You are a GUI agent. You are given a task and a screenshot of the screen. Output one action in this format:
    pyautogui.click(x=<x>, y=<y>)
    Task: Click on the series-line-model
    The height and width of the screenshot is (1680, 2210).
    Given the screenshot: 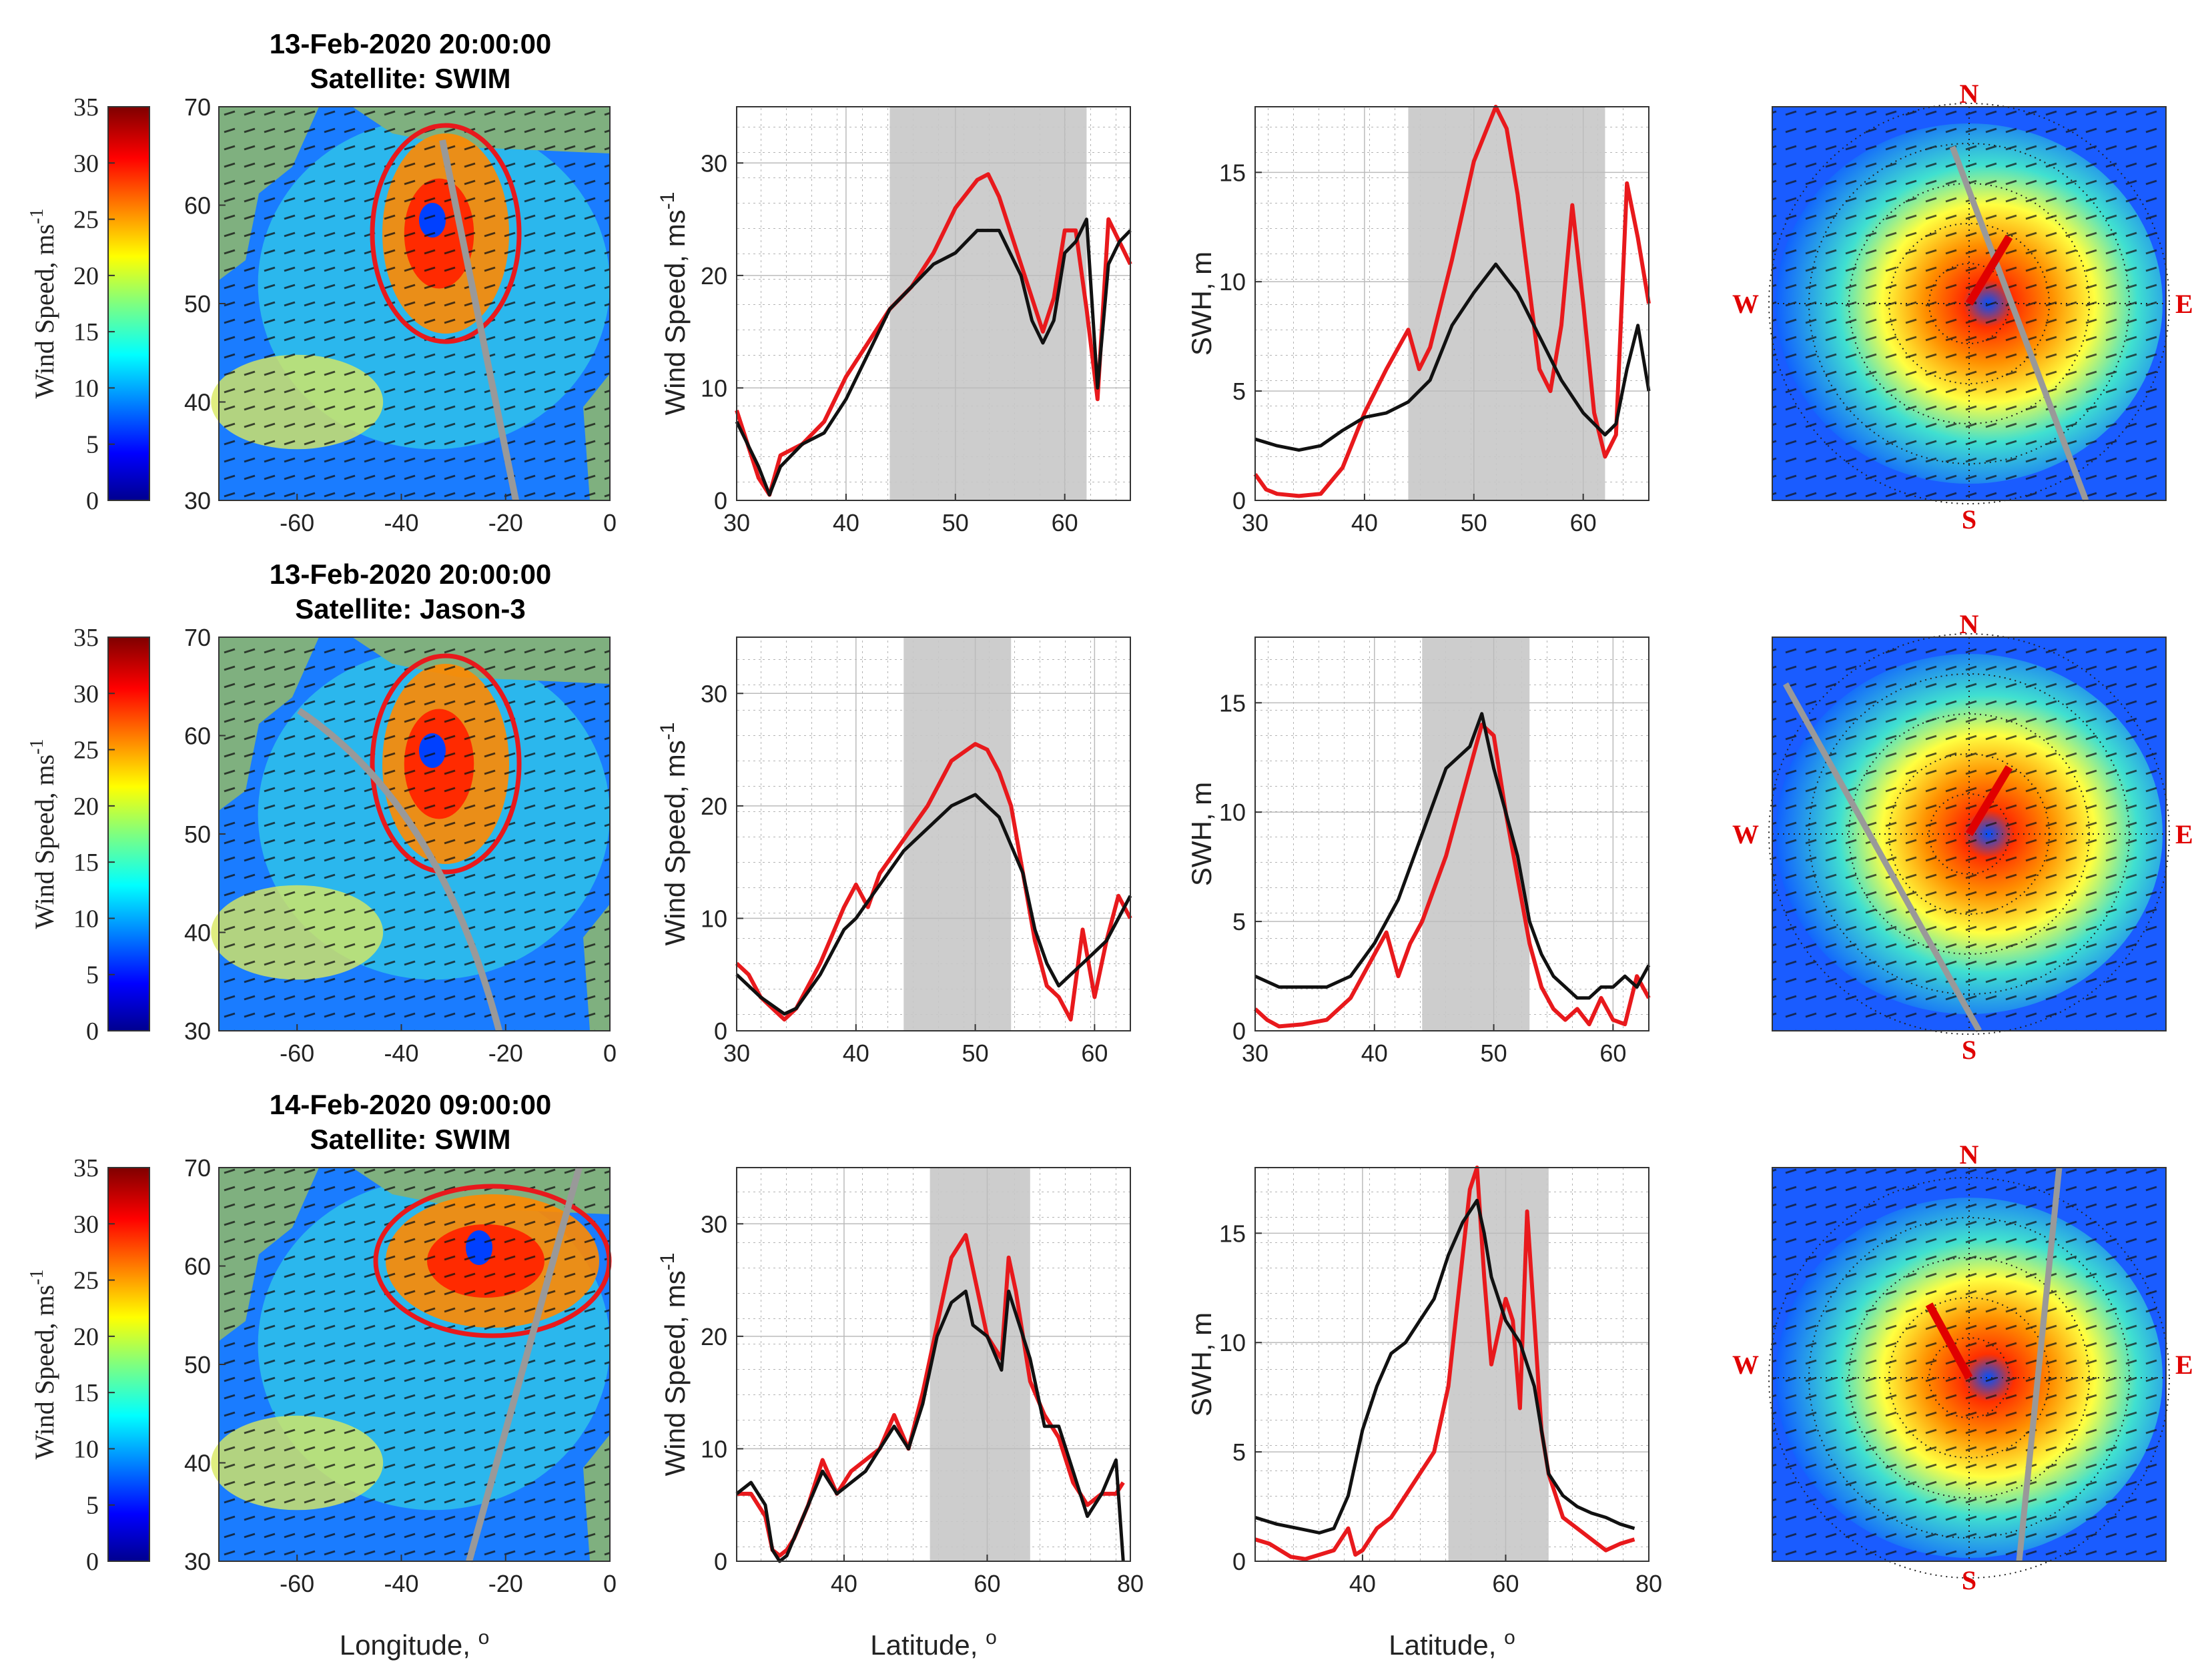 What is the action you would take?
    pyautogui.click(x=933, y=882)
    